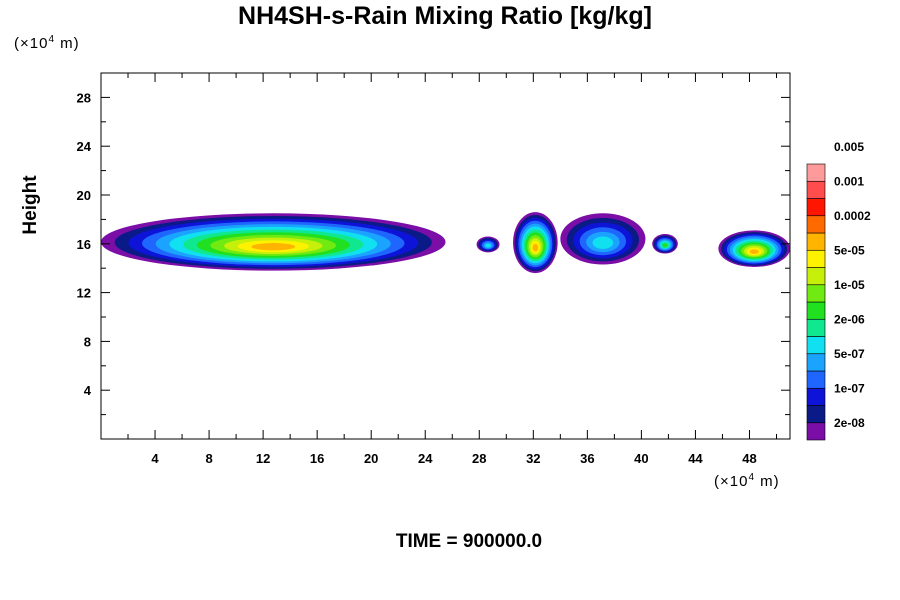 The image size is (900, 600). What do you see at coordinates (852, 216) in the screenshot?
I see `colorbar-label: 0.0002` at bounding box center [852, 216].